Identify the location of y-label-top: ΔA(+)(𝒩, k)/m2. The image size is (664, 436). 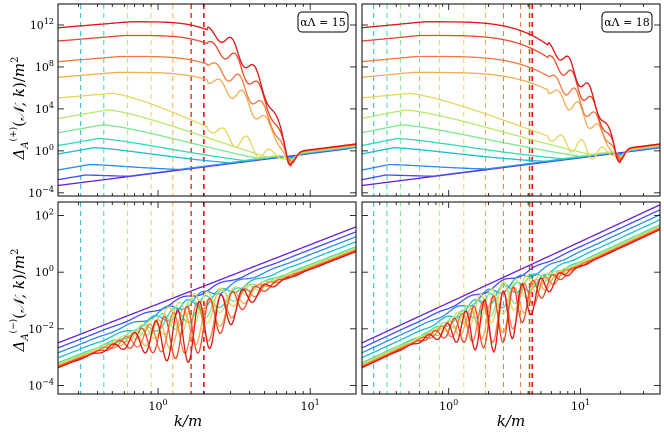
(19, 108).